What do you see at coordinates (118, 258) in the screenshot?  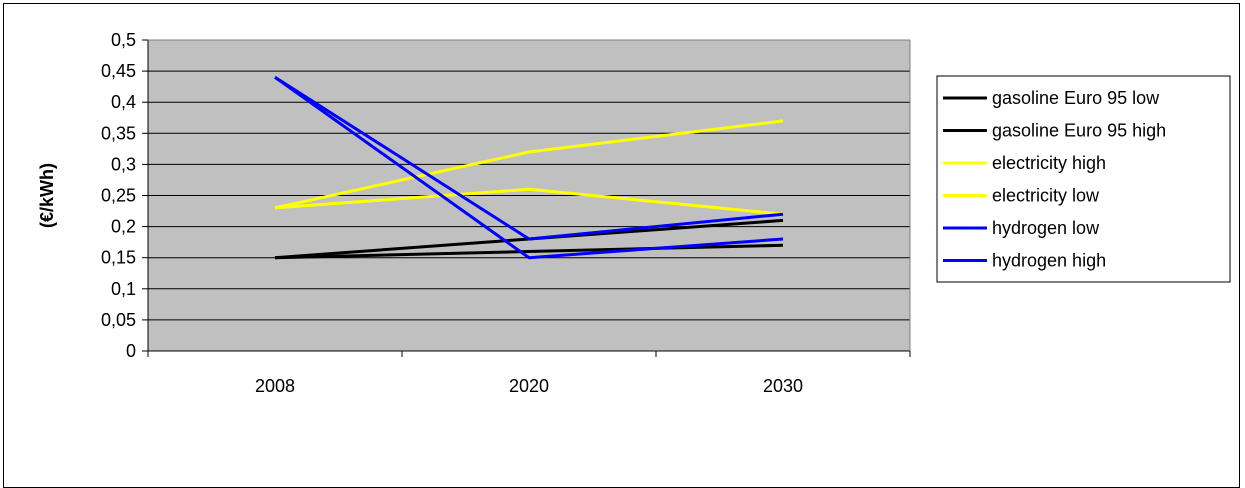 I see `y-tick-label: 0,15` at bounding box center [118, 258].